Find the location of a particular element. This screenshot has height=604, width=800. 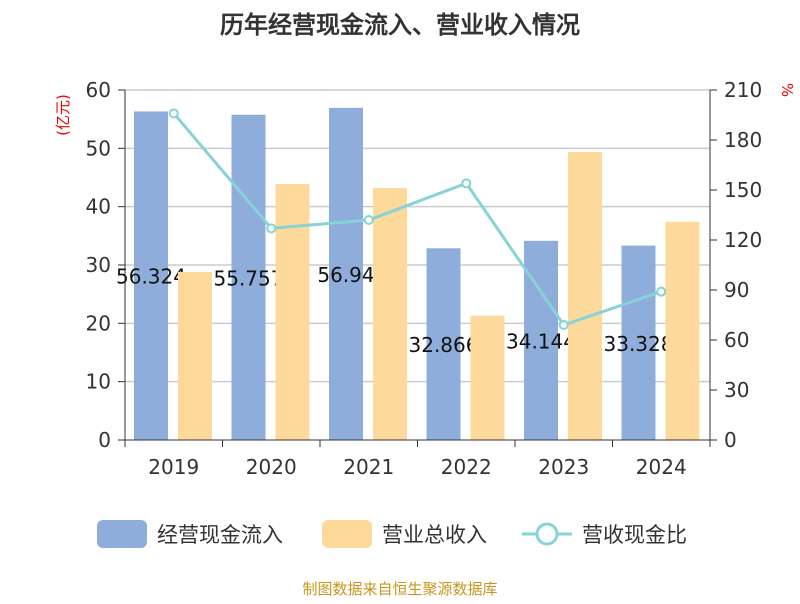

left-tick-label: 30 is located at coordinates (98, 265).